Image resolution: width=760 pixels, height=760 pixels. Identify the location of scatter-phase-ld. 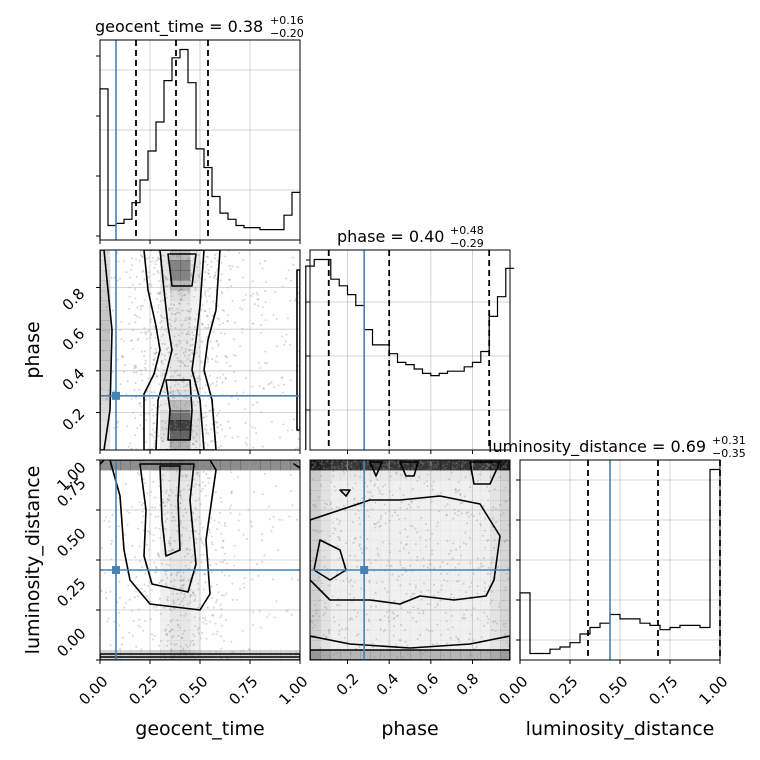
(410, 560).